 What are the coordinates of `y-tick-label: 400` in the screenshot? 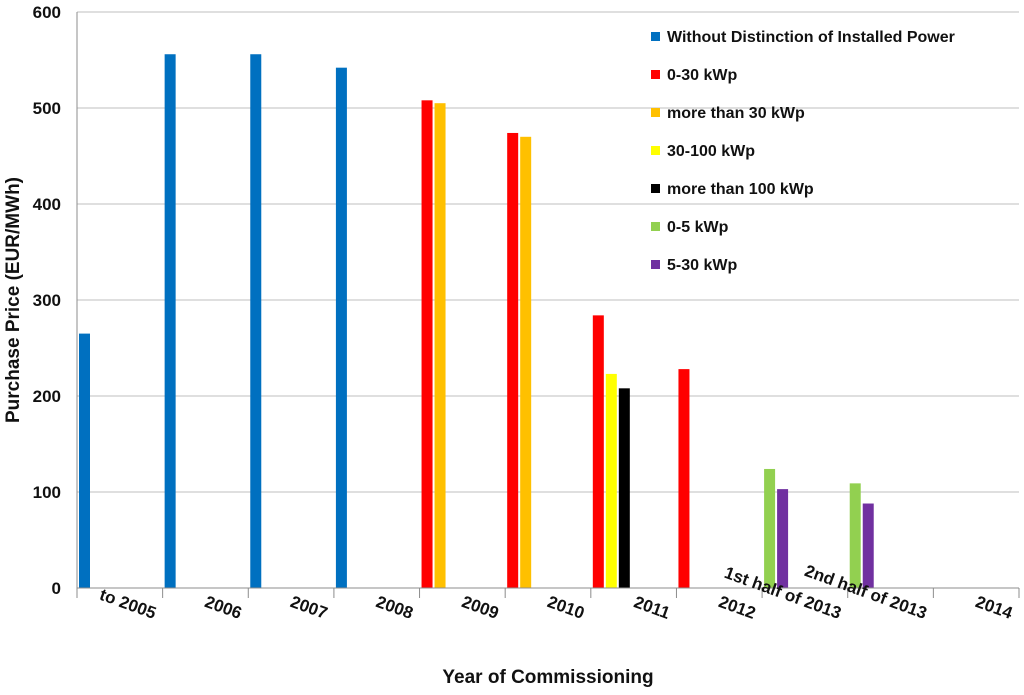 It's located at (47, 204).